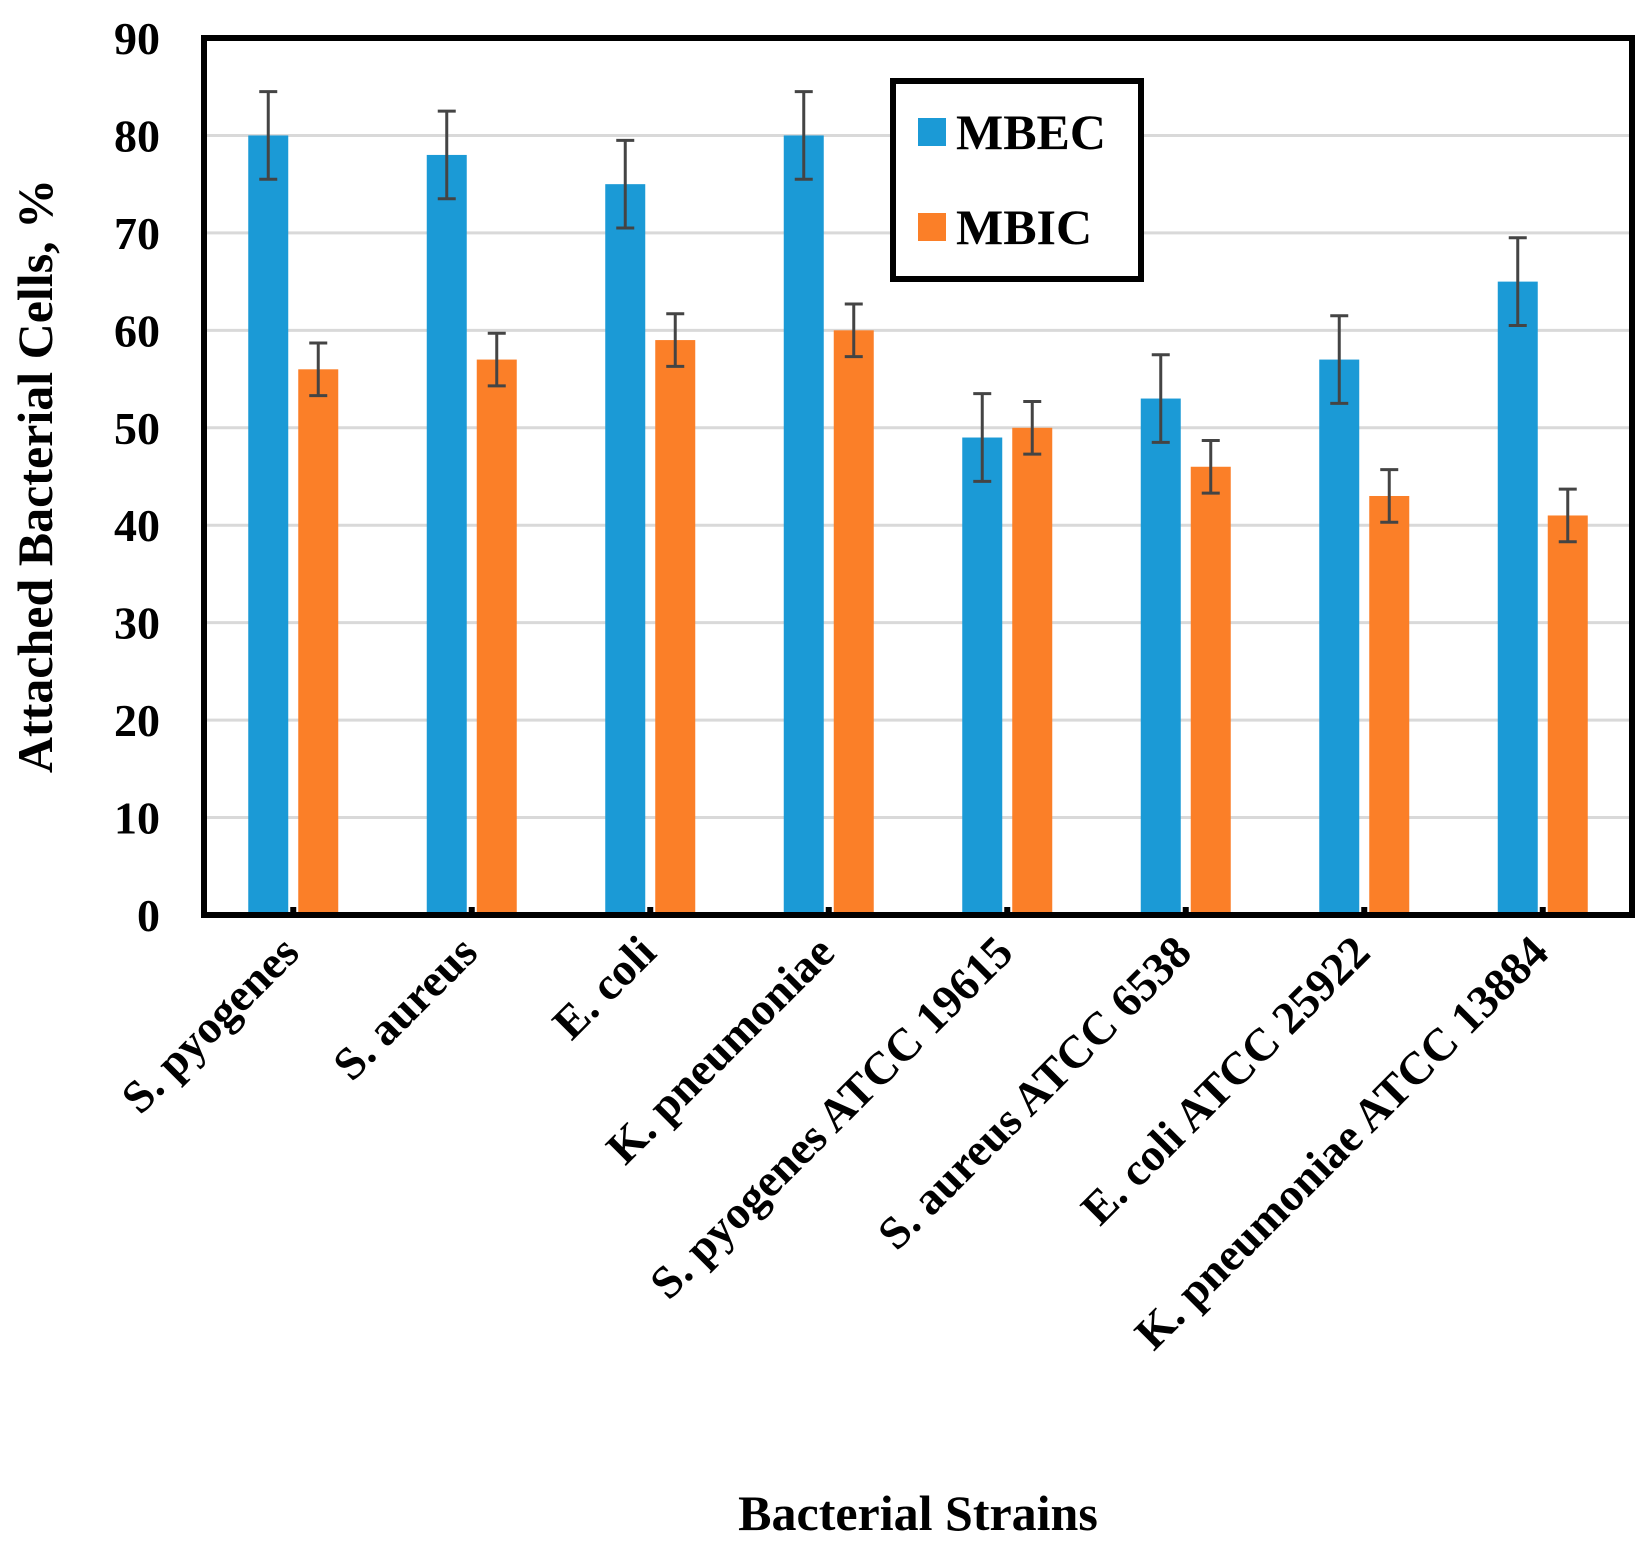 This screenshot has height=1553, width=1645. I want to click on y-tick-label: 20, so click(137, 720).